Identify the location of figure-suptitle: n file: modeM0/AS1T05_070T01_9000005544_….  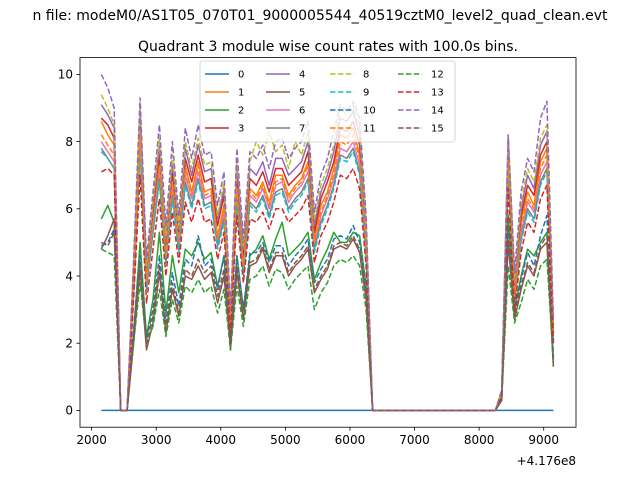
(320, 16).